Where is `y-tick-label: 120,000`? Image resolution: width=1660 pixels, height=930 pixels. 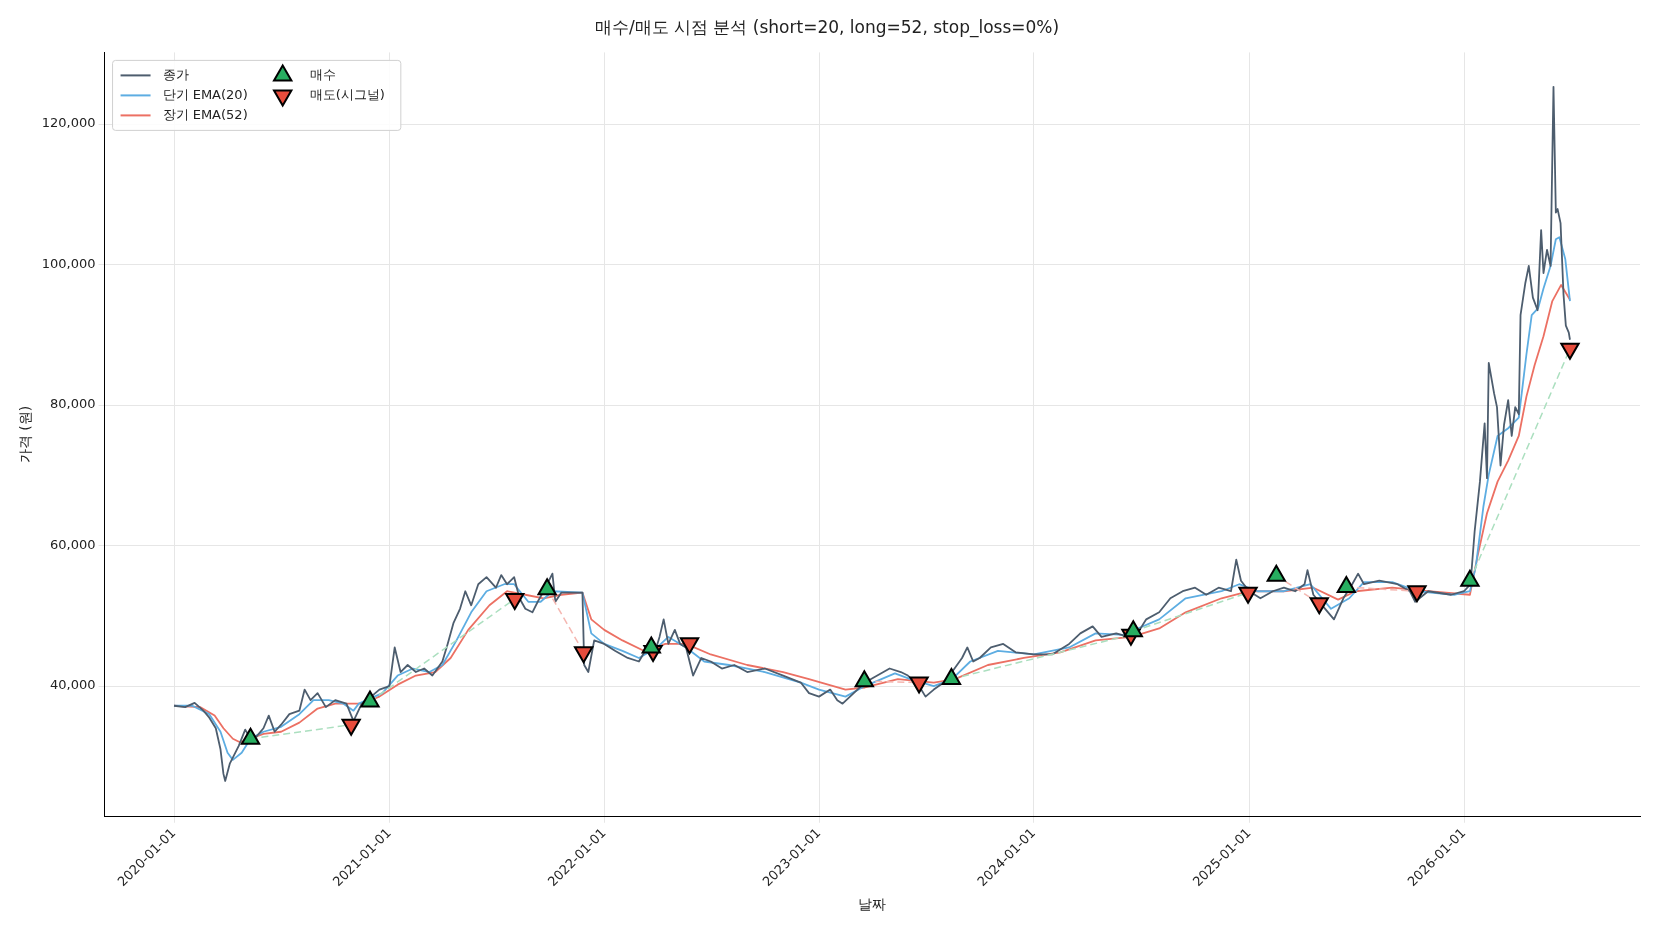 y-tick-label: 120,000 is located at coordinates (68, 123).